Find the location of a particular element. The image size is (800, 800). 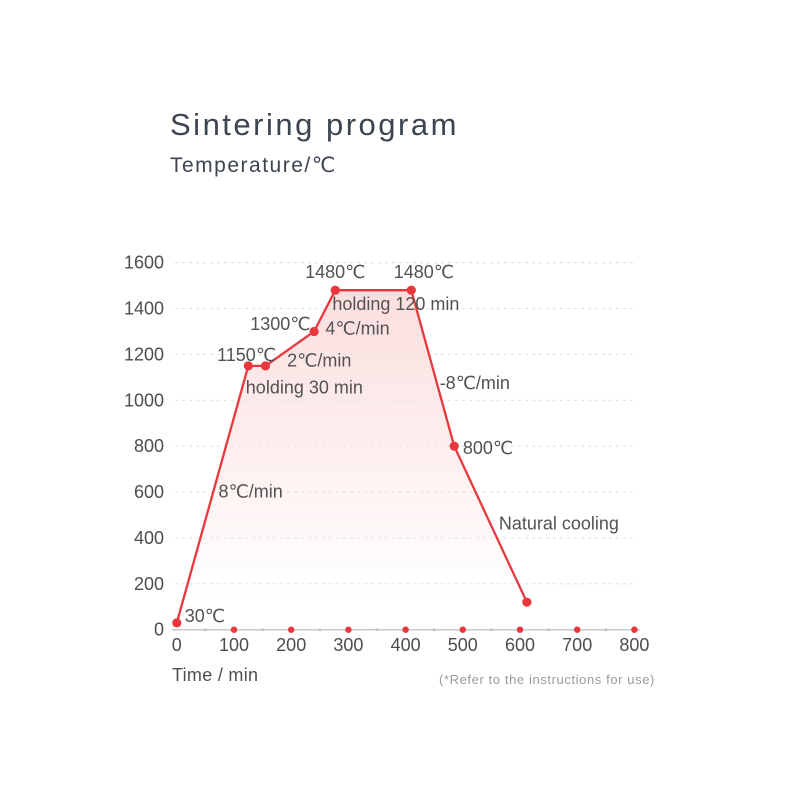

y-axis-unit-label: Temperature/℃ is located at coordinates (253, 165).